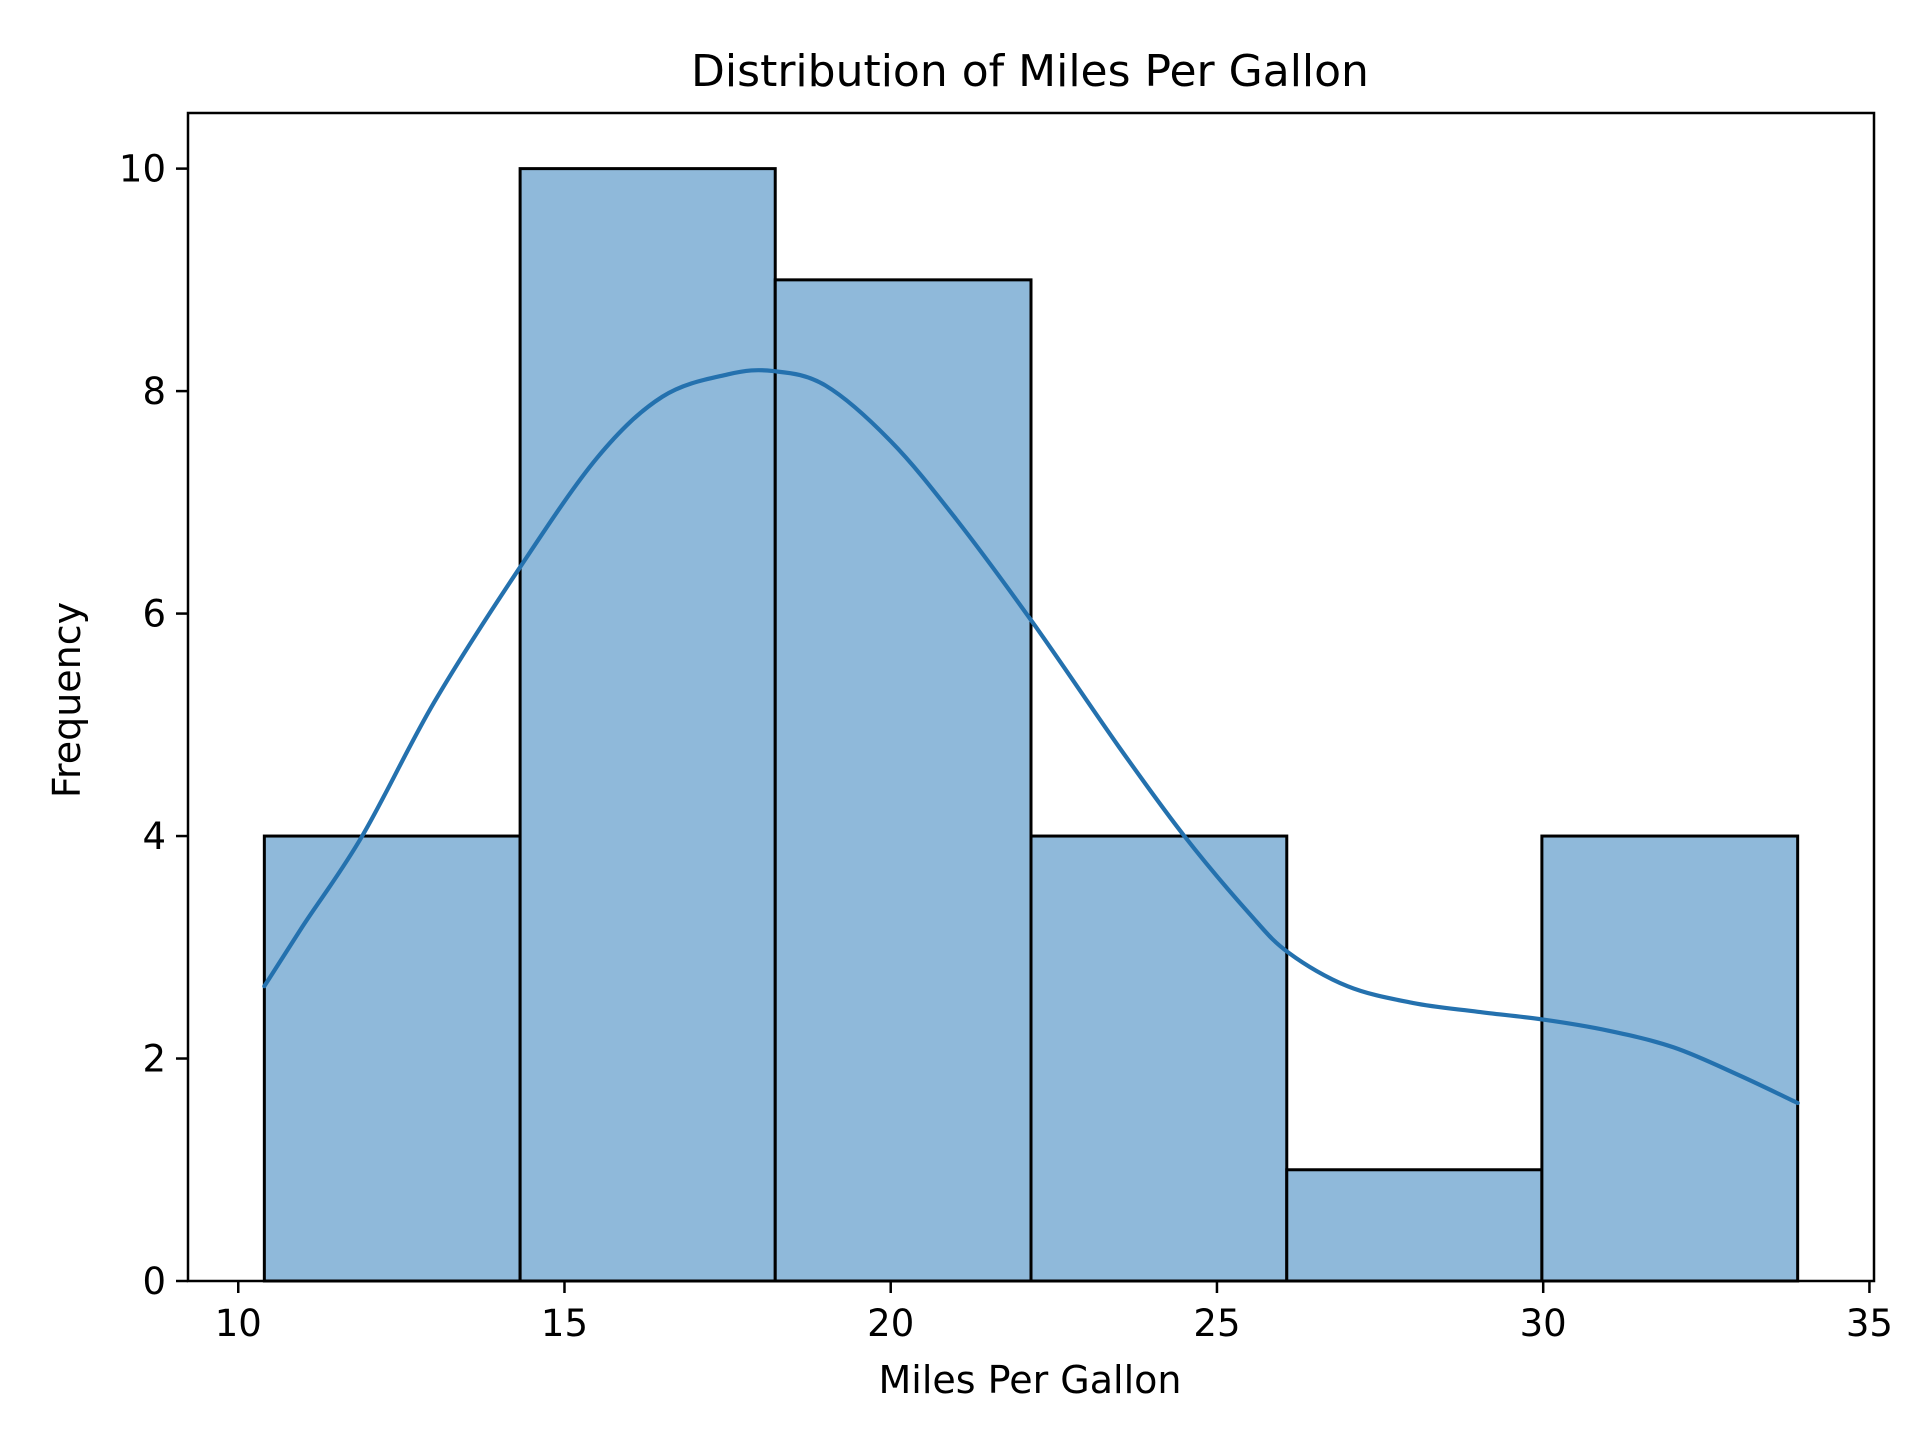 Image resolution: width=1920 pixels, height=1440 pixels. Describe the element at coordinates (154, 1059) in the screenshot. I see `y-tick-label: 2` at that location.